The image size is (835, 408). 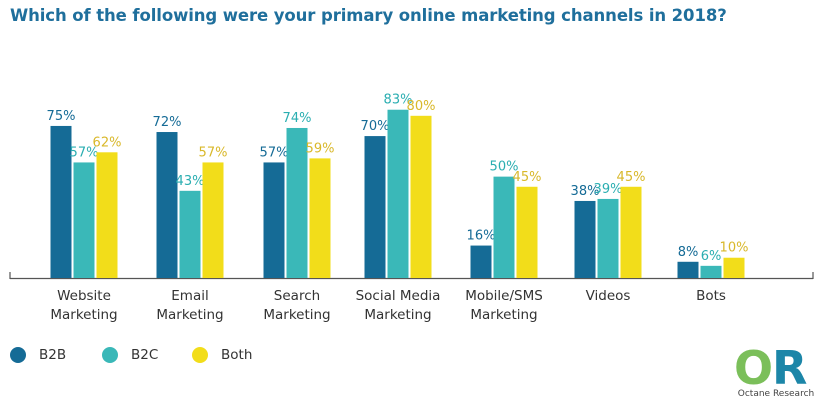 What do you see at coordinates (417, 355) in the screenshot?
I see `chart-legend: B2B B2C Both` at bounding box center [417, 355].